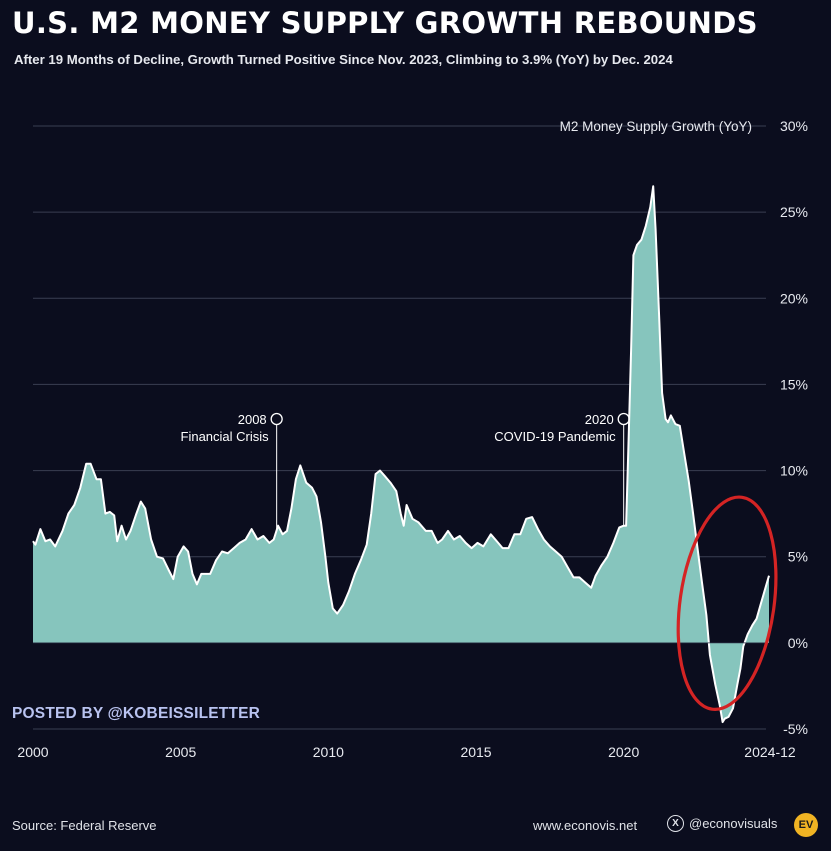  What do you see at coordinates (794, 427) in the screenshot?
I see `y-axis-ticks: 30% 25% 20% 15% 10% 5% 0% -5%` at bounding box center [794, 427].